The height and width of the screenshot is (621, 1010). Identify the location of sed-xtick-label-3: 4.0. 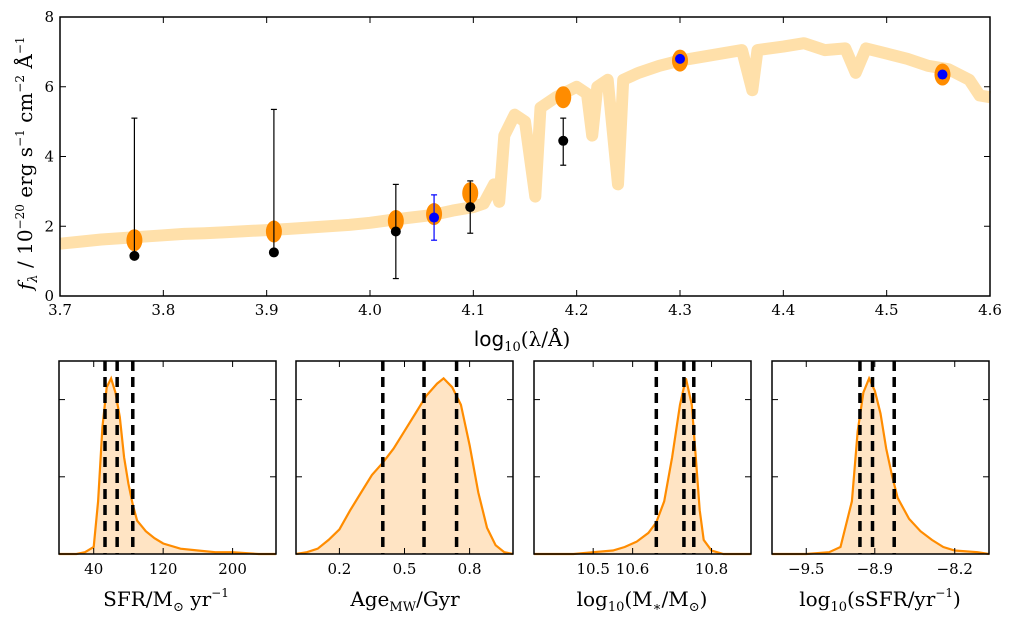
(370, 310).